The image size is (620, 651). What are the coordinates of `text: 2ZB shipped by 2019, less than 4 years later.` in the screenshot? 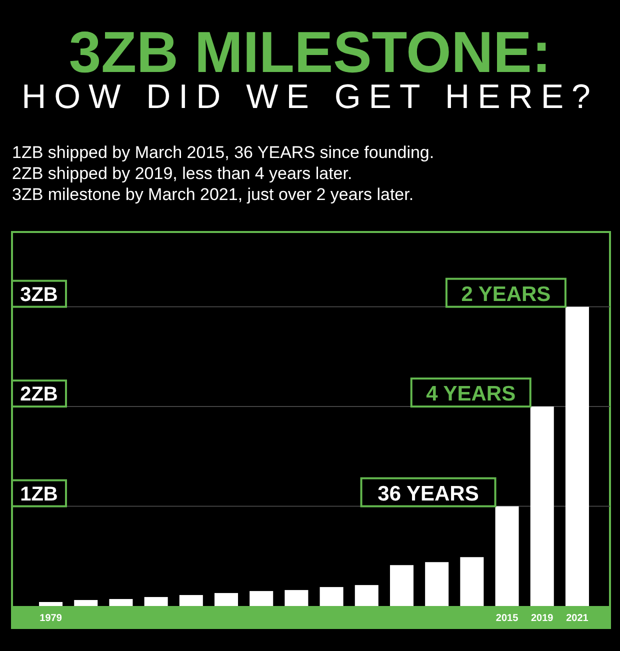 It's located at (182, 173).